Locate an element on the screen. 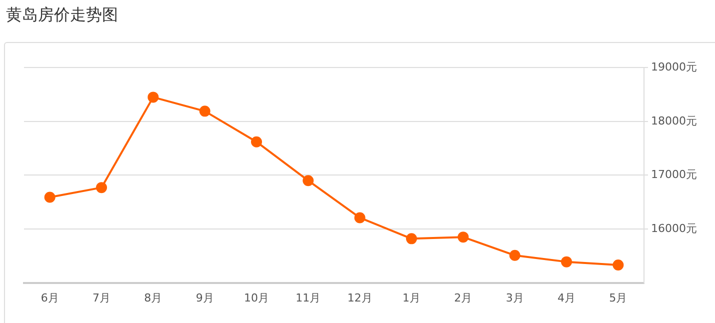 The height and width of the screenshot is (323, 715). x-tick-label: 4月 is located at coordinates (567, 297).